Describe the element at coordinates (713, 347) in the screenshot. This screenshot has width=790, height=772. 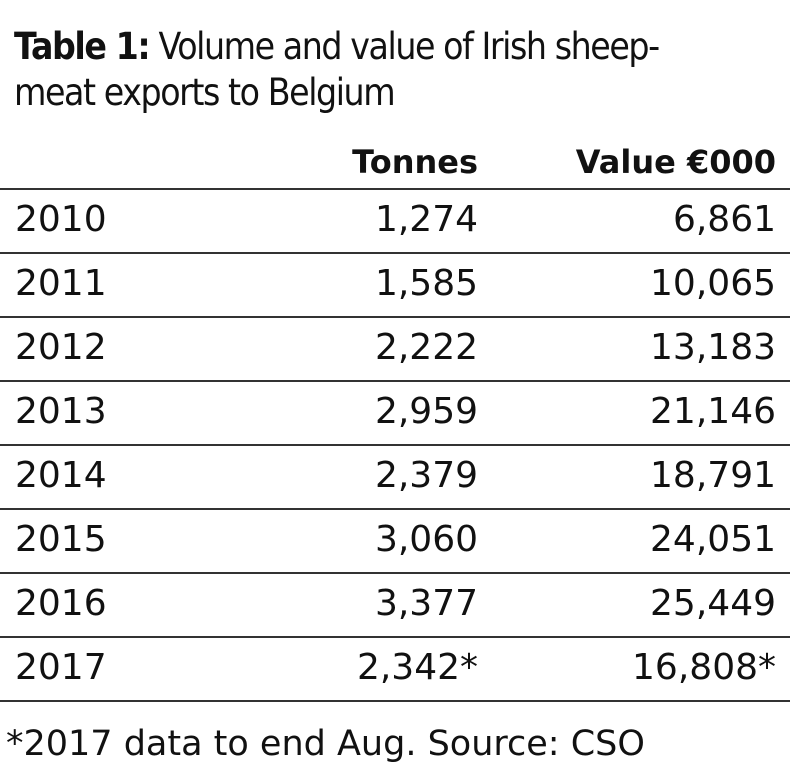
I see `row-value: 13,183` at that location.